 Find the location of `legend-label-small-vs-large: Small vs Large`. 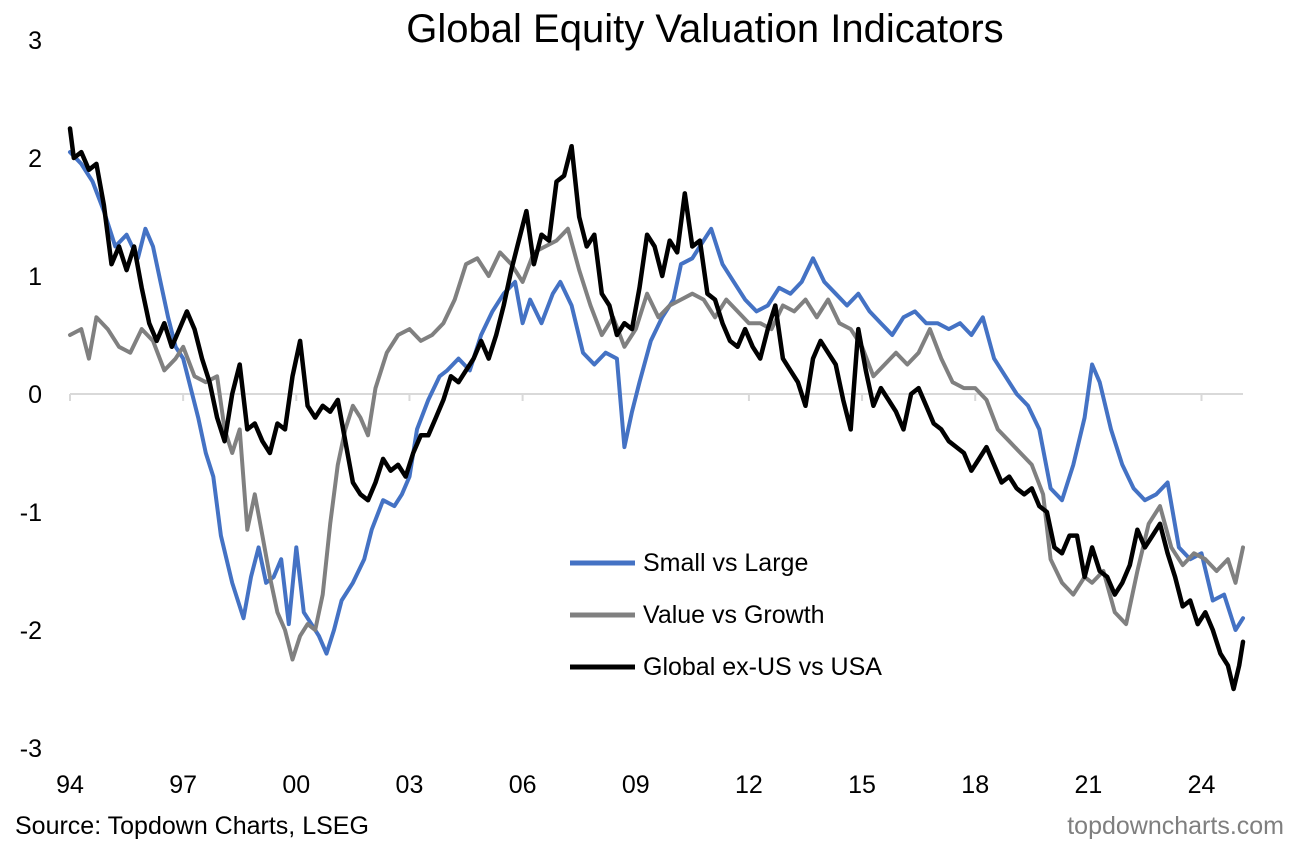

legend-label-small-vs-large: Small vs Large is located at coordinates (725, 563).